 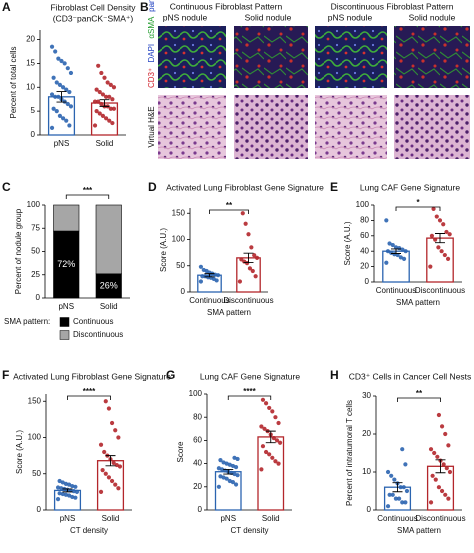 I want to click on group-header: Discontinuous Fibroblast Pattern, so click(x=392, y=6).